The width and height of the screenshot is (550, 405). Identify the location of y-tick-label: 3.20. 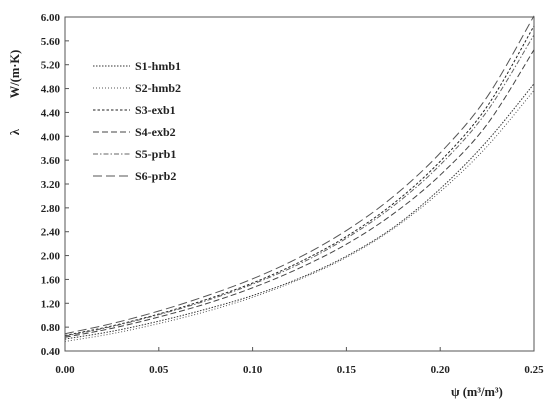
(51, 185).